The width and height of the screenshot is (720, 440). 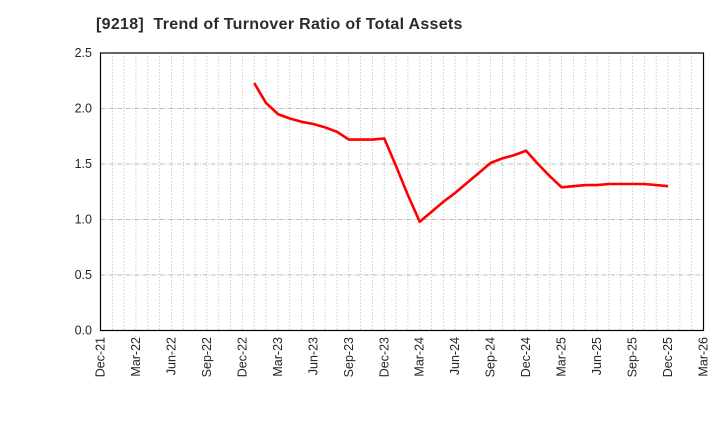 I want to click on x-tick-label: Jun-24, so click(x=455, y=356).